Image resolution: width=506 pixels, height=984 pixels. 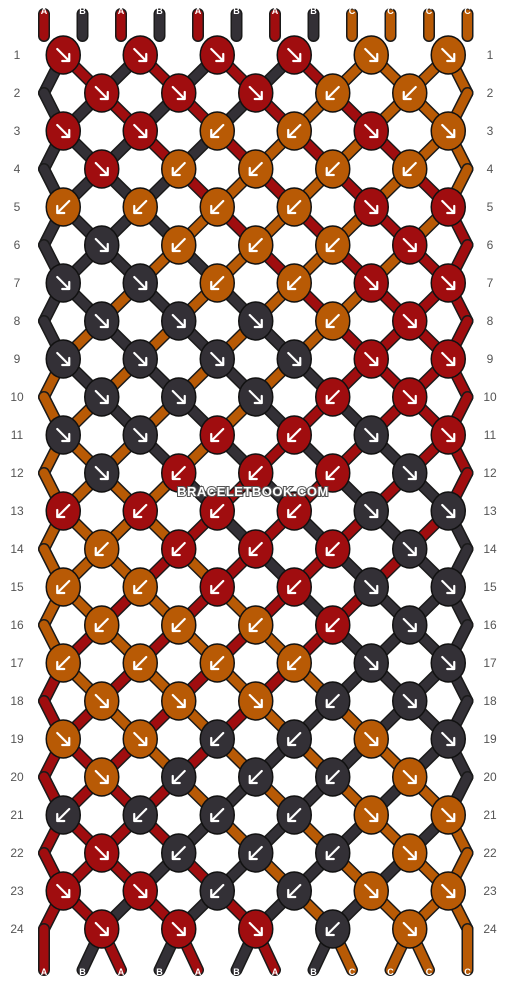 I want to click on row-label-right: 23, so click(x=490, y=891).